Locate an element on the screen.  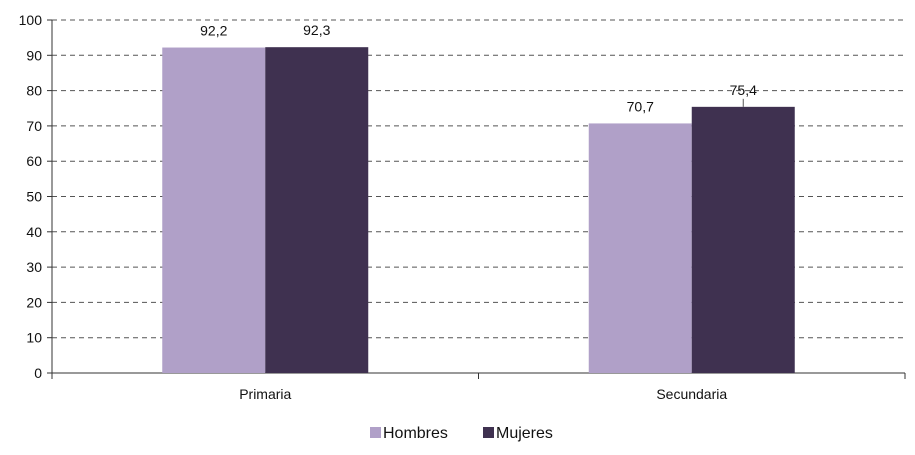
data-label-hombres-secundaria: 70,7 is located at coordinates (640, 106).